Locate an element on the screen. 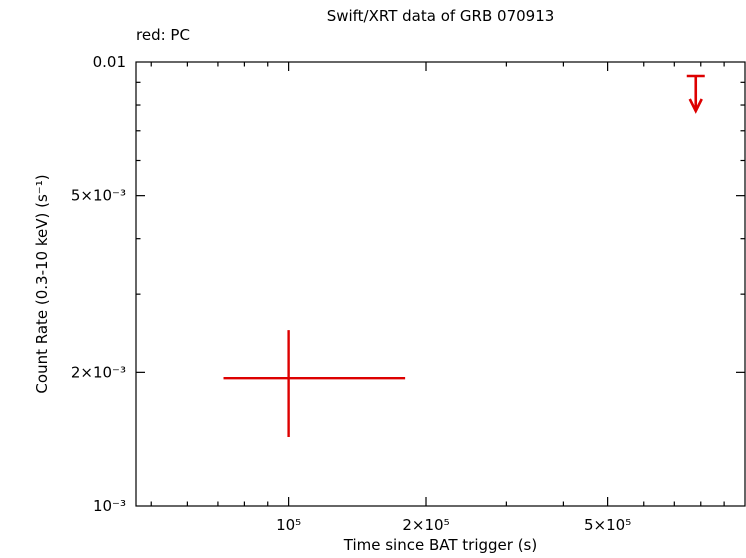  y-tick-label: 10⁻³ is located at coordinates (109, 506).